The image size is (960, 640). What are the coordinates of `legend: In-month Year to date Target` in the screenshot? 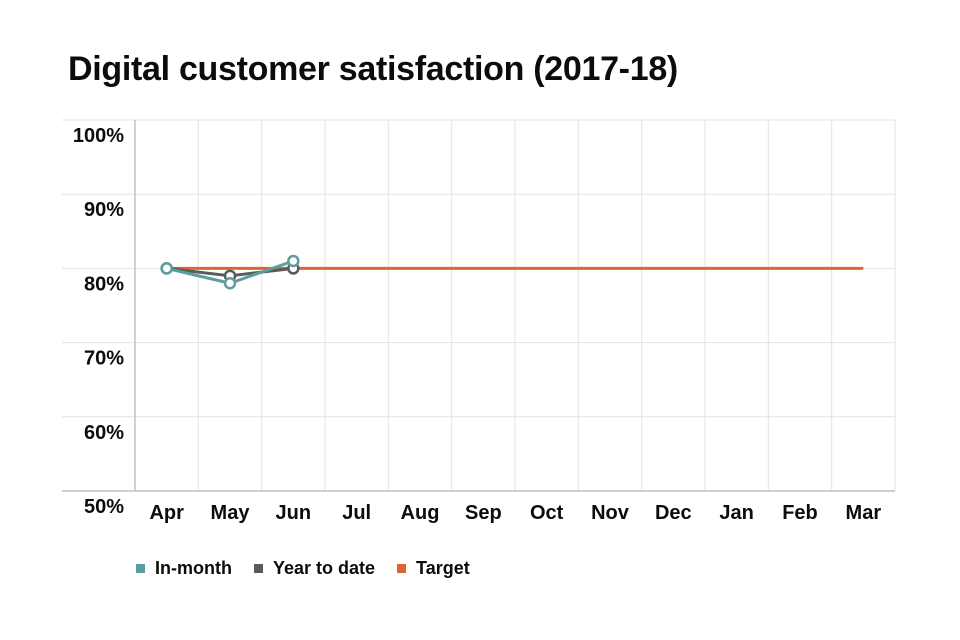 It's located at (314, 568).